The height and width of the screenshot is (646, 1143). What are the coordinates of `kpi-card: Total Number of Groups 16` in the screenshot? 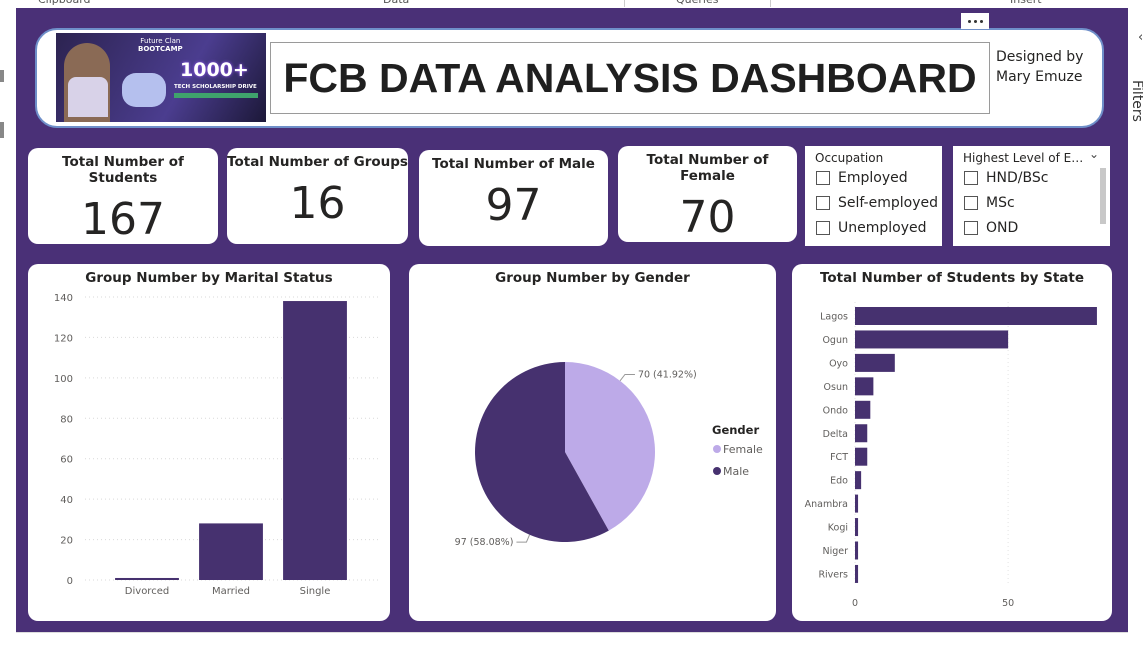 It's located at (317, 196).